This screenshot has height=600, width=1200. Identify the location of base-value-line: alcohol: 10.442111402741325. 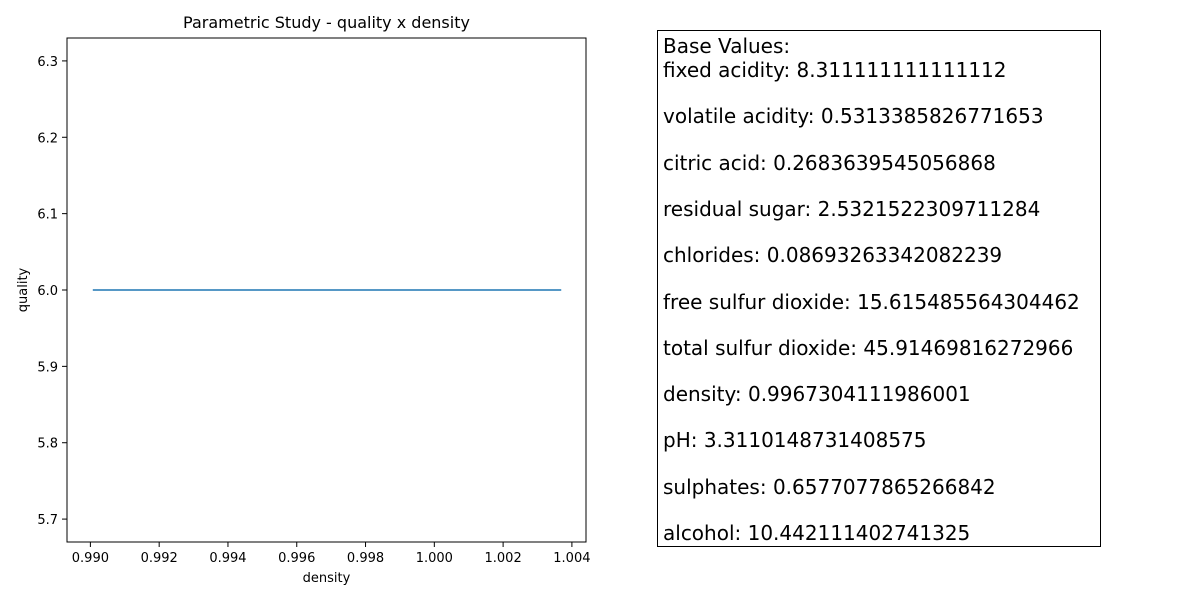
(817, 533).